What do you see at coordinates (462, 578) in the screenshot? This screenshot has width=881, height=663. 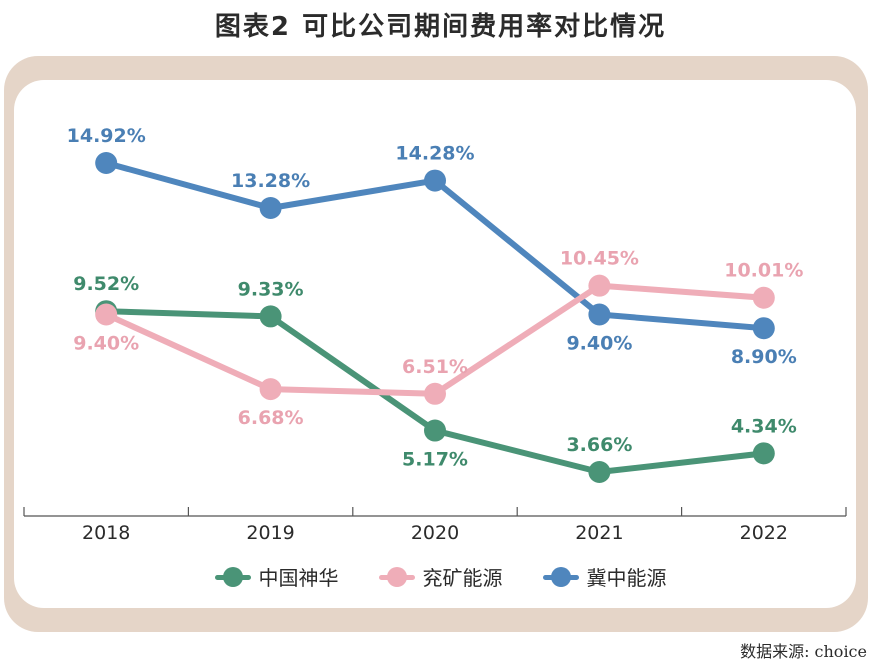 I see `legend-label: 兖矿能源` at bounding box center [462, 578].